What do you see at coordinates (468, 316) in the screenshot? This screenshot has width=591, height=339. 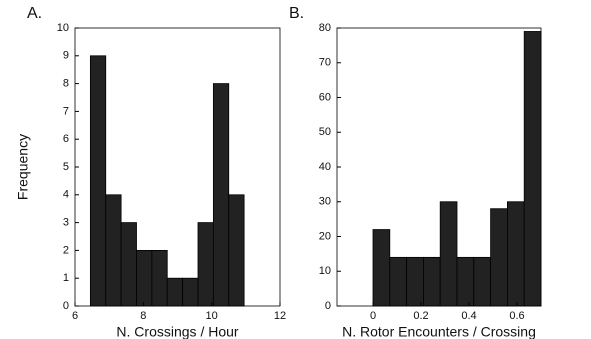 I see `x-tick-label: 0.4` at bounding box center [468, 316].